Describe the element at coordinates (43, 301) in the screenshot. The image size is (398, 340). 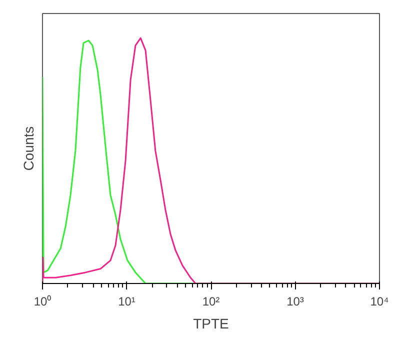
I see `x-tick-label: 10⁰` at that location.